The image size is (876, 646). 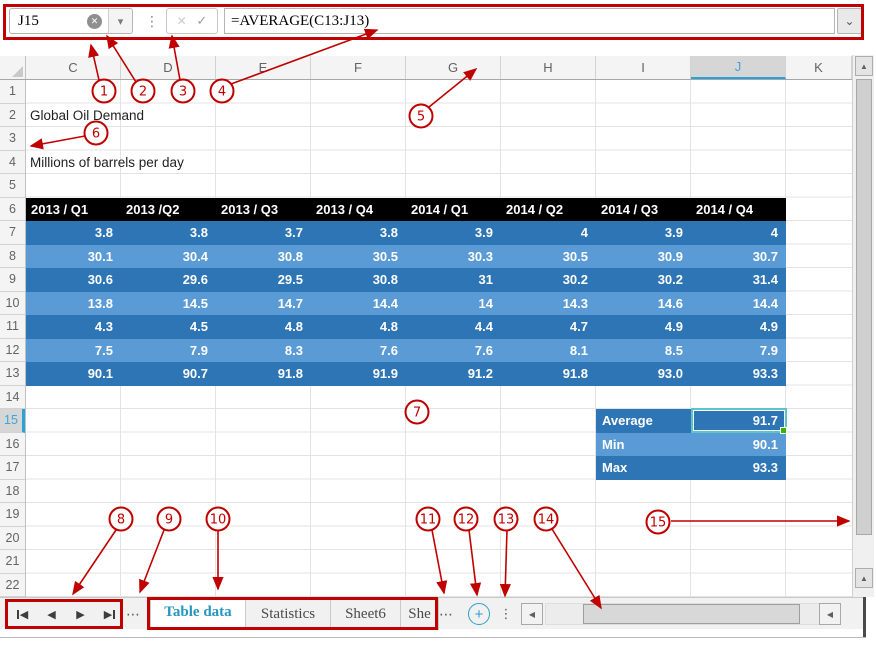 What do you see at coordinates (51, 614) in the screenshot?
I see `previous-sheet-button: ◀` at bounding box center [51, 614].